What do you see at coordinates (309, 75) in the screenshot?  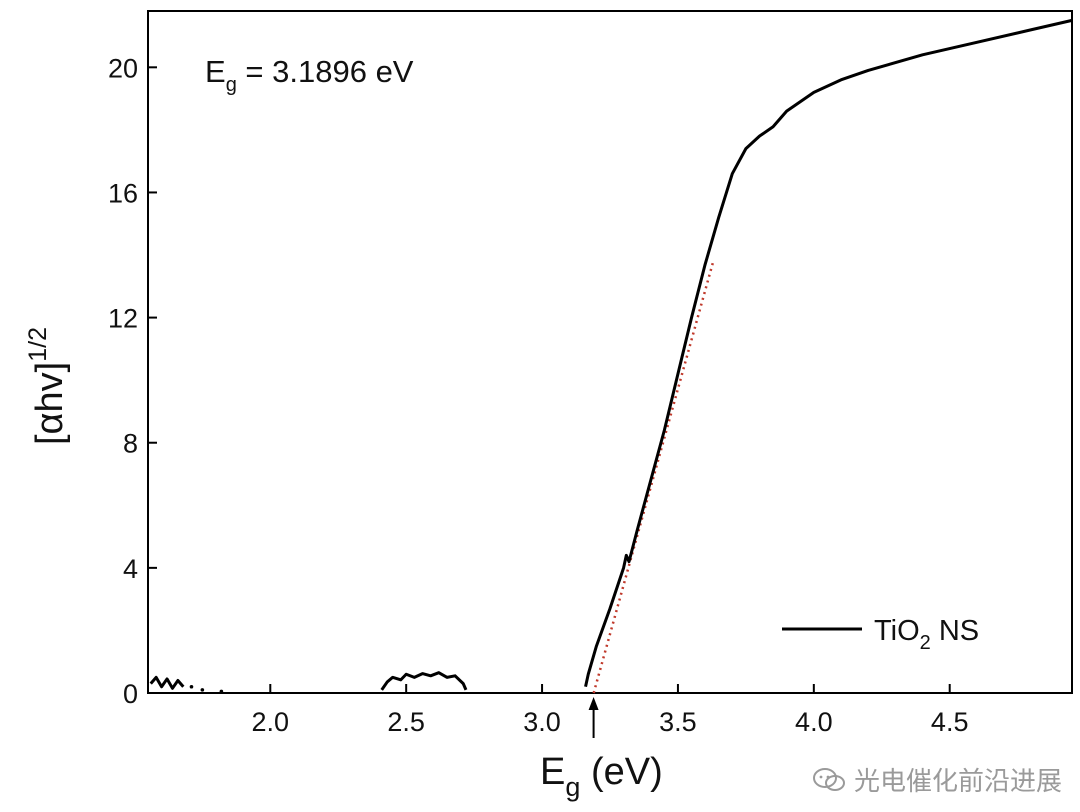 I see `bandgap-annotation: Eg = 3.1896 eV` at bounding box center [309, 75].